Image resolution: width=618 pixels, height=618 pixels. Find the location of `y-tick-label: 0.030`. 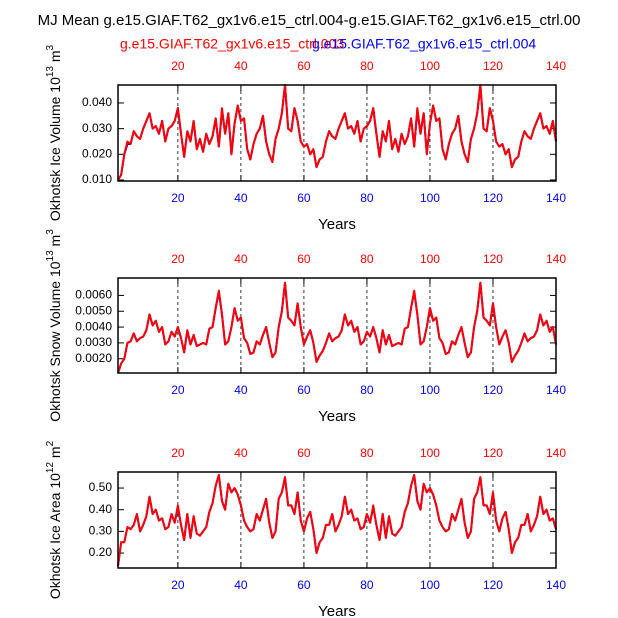

y-tick-label: 0.030 is located at coordinates (97, 128).